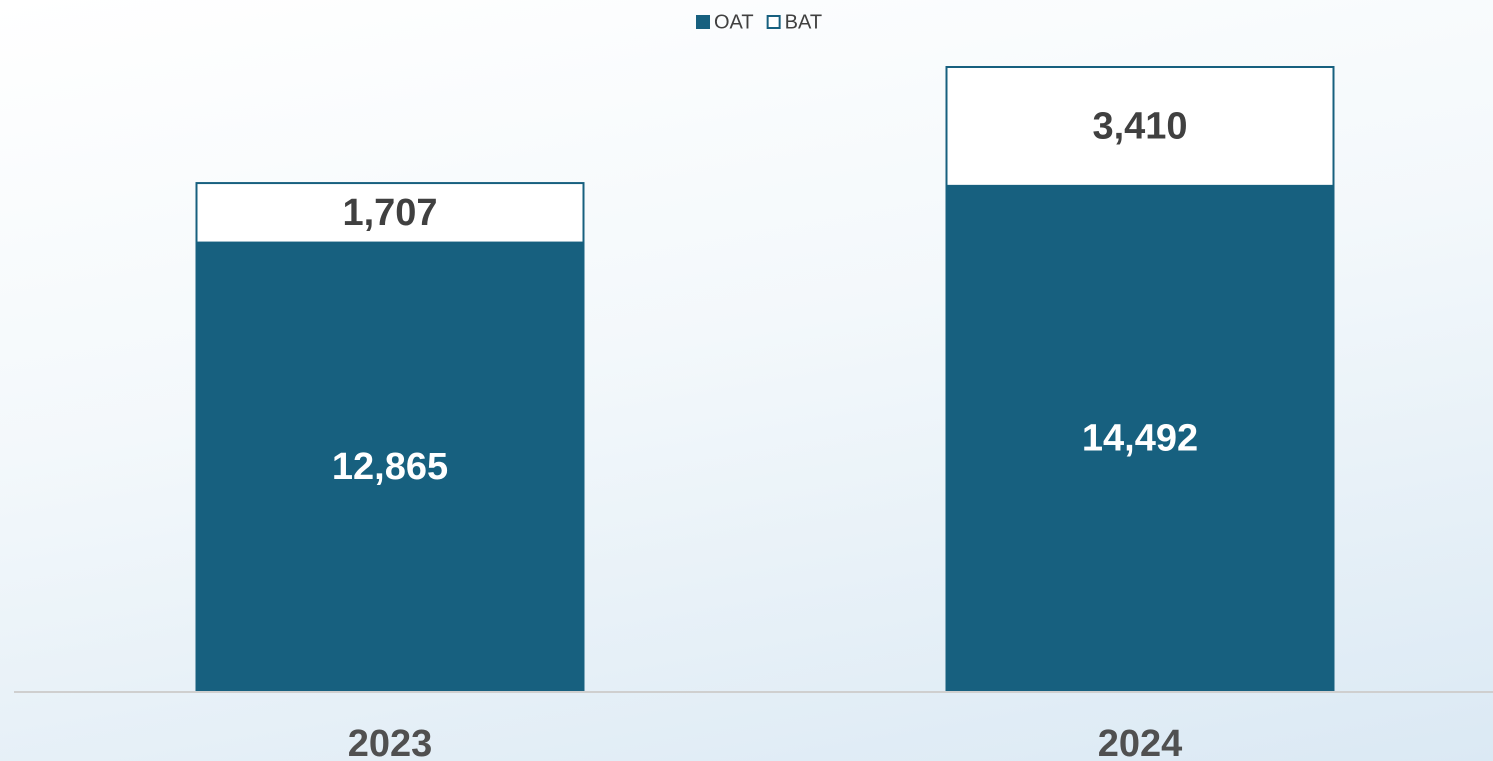  I want to click on data-label: 12,865, so click(390, 467).